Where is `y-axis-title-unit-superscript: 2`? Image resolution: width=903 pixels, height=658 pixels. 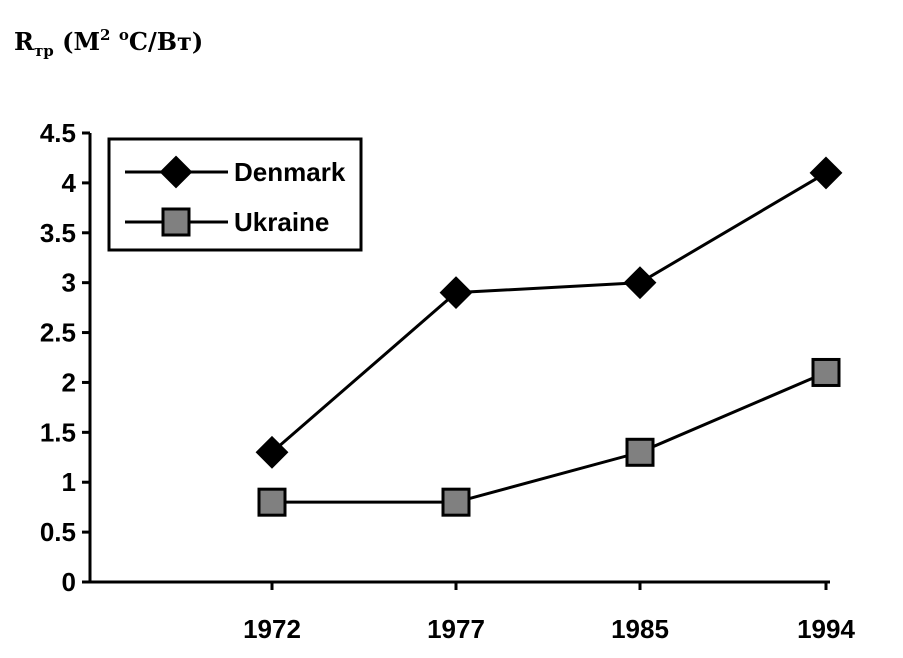
y-axis-title-unit-superscript: 2 is located at coordinates (105, 35).